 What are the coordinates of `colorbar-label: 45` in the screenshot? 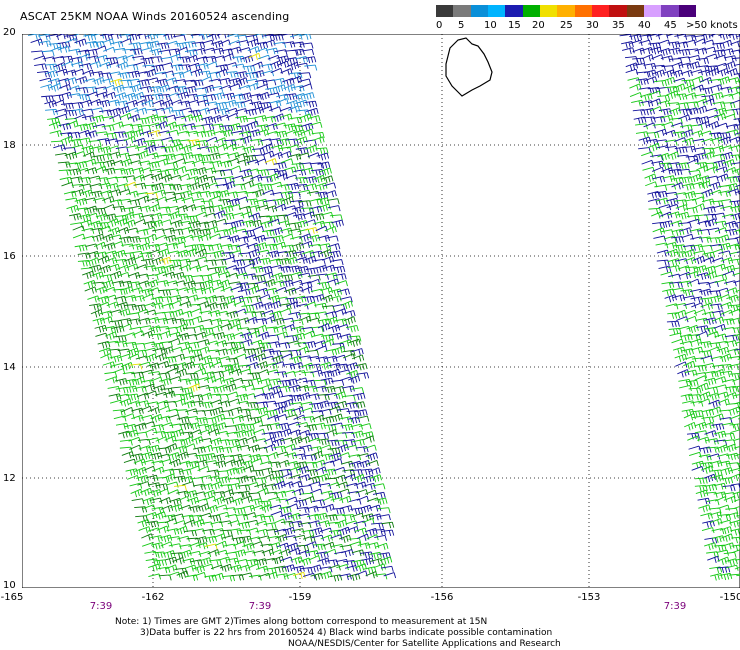 It's located at (670, 25).